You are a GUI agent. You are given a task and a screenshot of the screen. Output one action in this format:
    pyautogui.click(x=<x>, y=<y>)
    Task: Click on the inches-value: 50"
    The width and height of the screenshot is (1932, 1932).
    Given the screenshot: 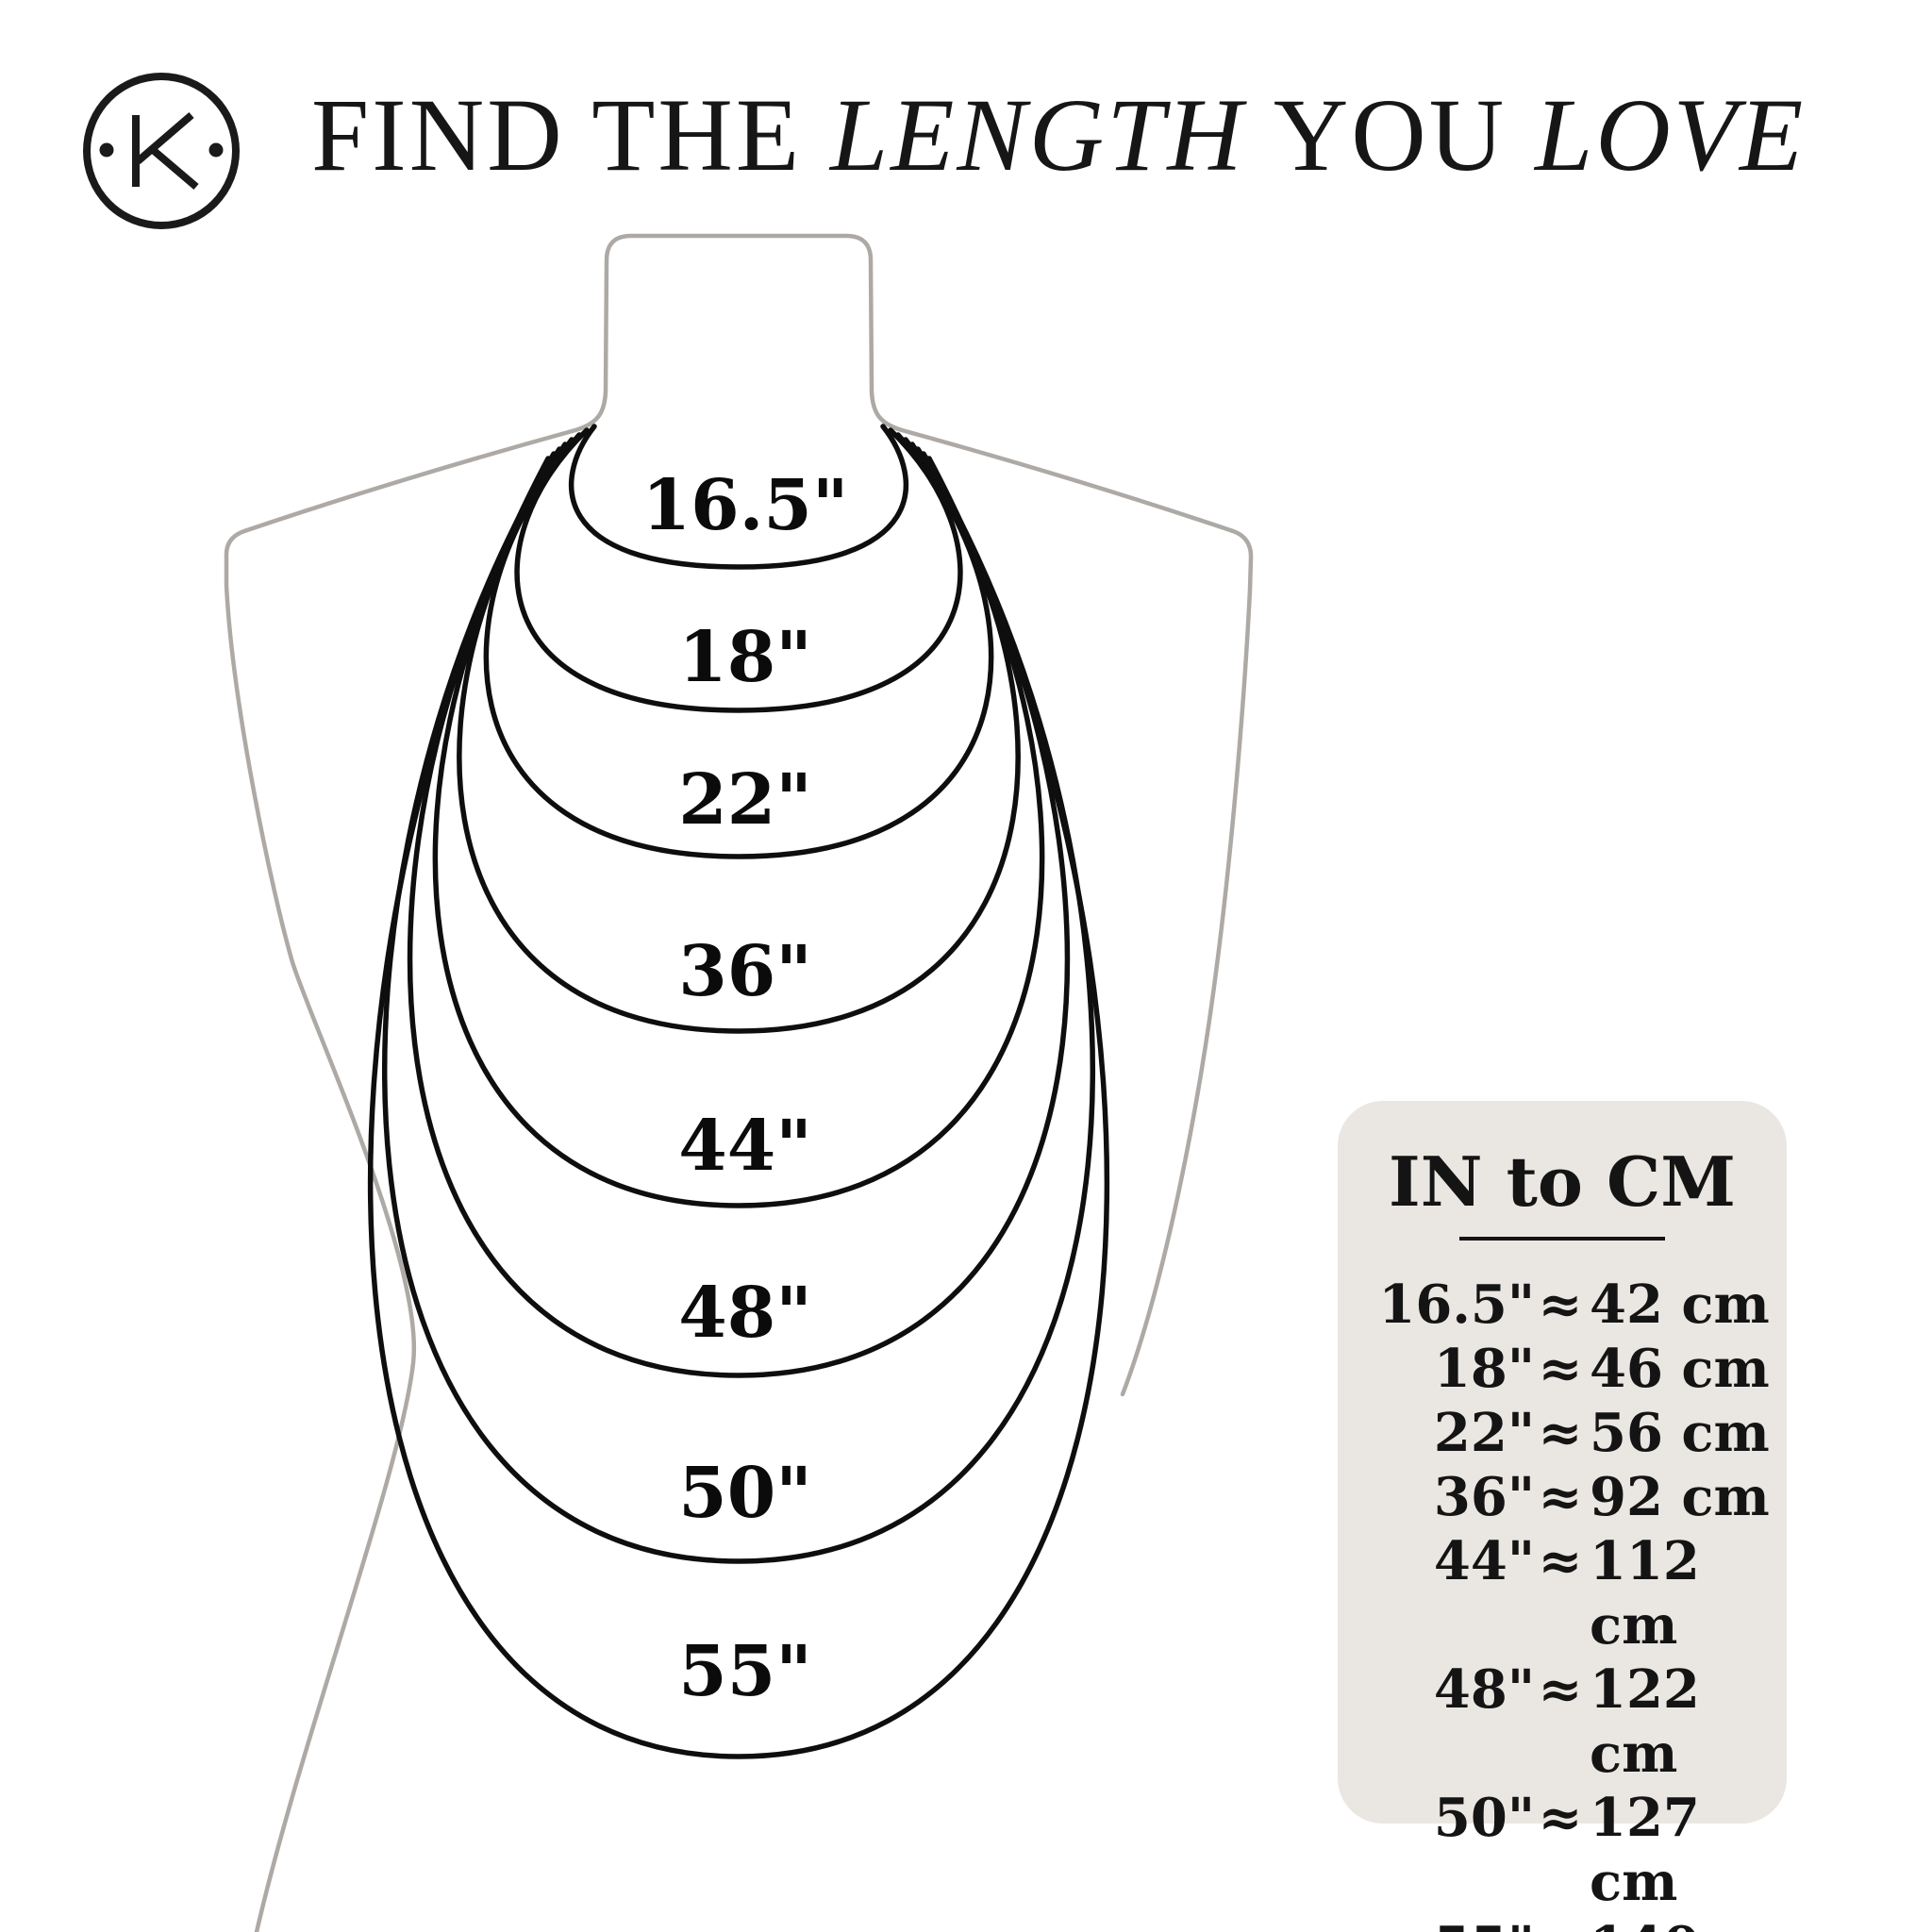 What is the action you would take?
    pyautogui.click(x=1484, y=1818)
    